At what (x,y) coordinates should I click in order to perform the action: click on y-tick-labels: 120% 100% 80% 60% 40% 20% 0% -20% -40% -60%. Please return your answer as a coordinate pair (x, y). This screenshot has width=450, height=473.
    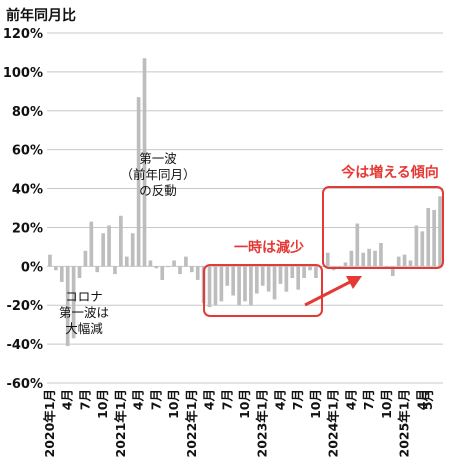
    Looking at the image, I should click on (23, 209).